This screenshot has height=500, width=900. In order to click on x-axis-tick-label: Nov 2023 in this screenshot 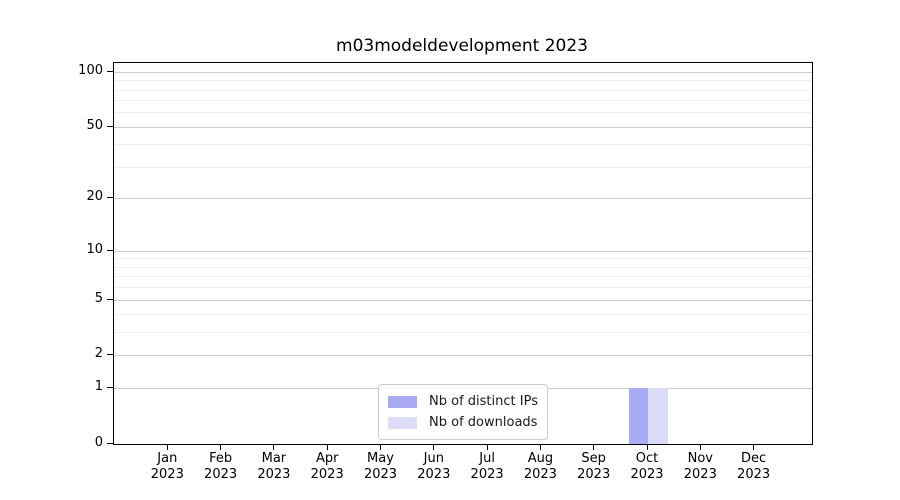, I will do `click(700, 466)`.